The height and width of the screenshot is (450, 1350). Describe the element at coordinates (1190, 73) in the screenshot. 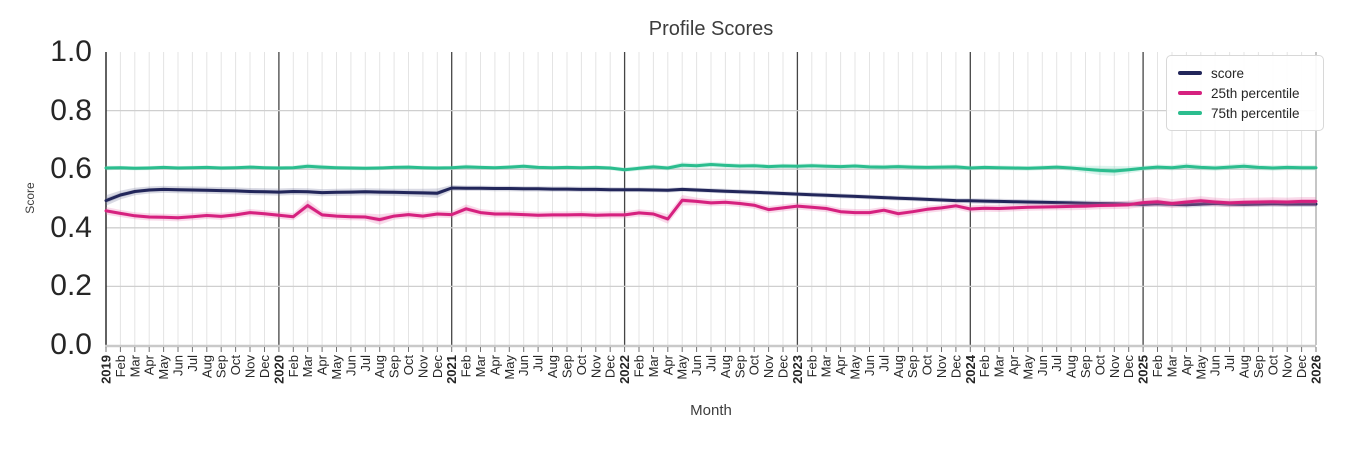

I see `legend-line-score` at that location.